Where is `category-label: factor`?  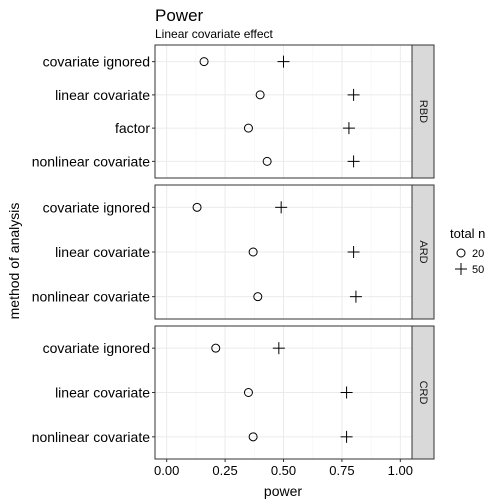
category-label: factor is located at coordinates (132, 128).